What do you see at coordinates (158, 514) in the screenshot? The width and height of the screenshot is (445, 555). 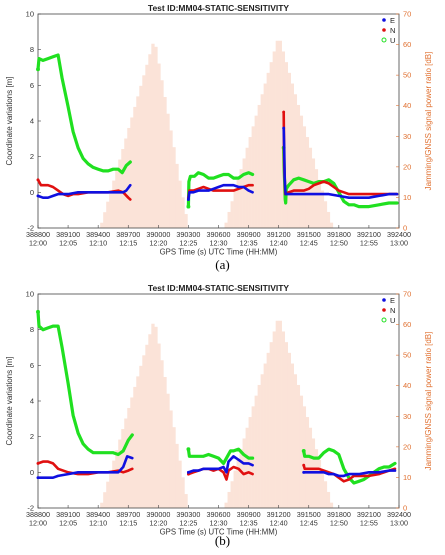 I see `x-tick-label: 390000` at bounding box center [158, 514].